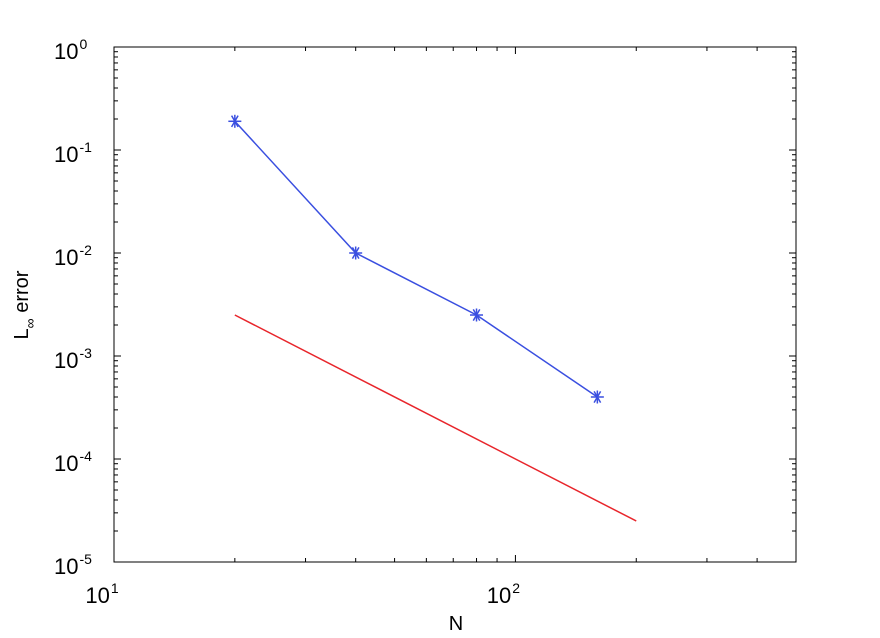 The width and height of the screenshot is (880, 638). I want to click on y-tick-label: 10⁰, so click(70, 50).